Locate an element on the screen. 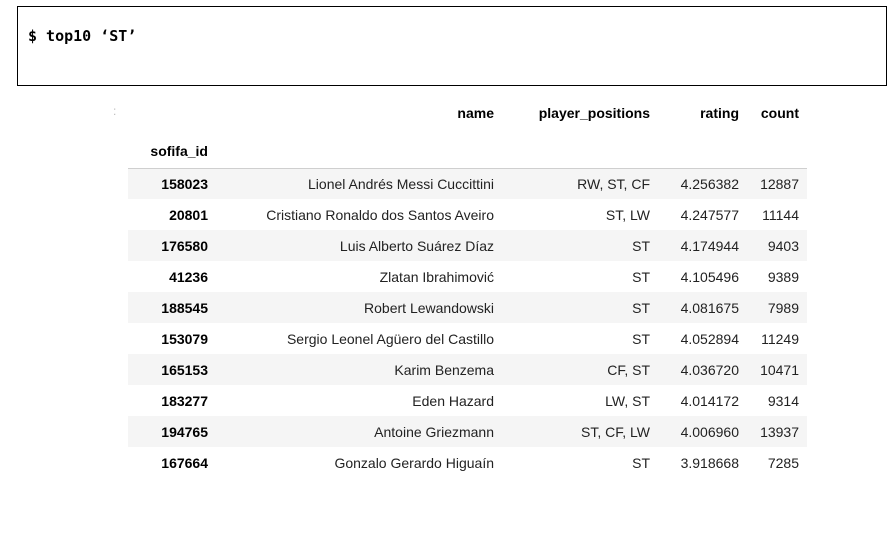 This screenshot has width=893, height=545. cell-name: Gonzalo Gerardo Higuaín is located at coordinates (414, 462).